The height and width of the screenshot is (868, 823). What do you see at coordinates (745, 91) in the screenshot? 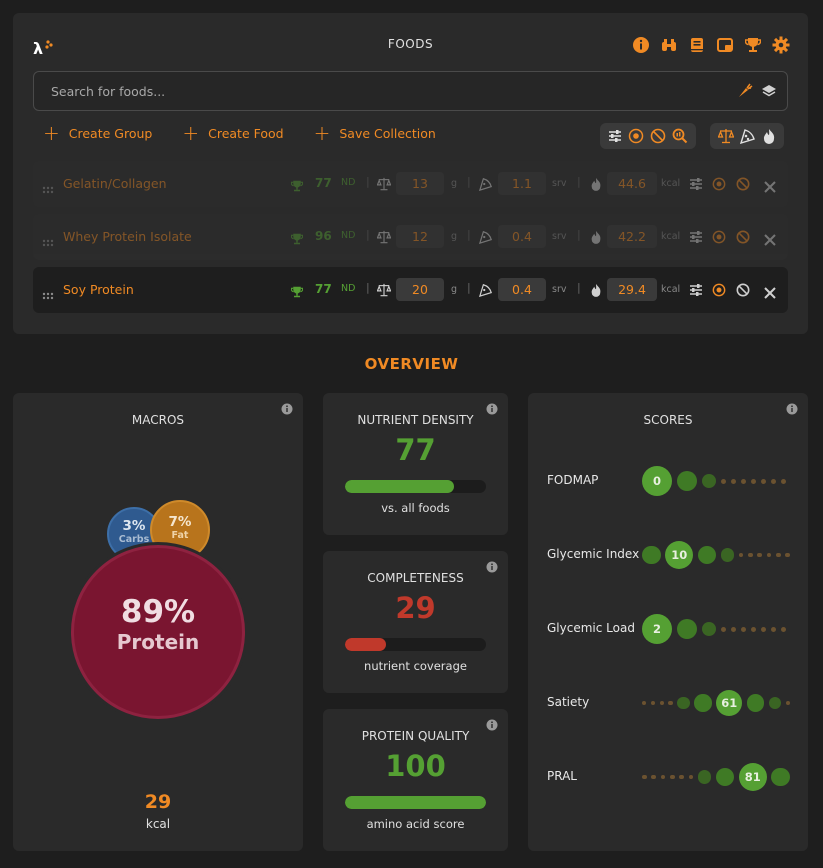
I see `carrot-icon` at bounding box center [745, 91].